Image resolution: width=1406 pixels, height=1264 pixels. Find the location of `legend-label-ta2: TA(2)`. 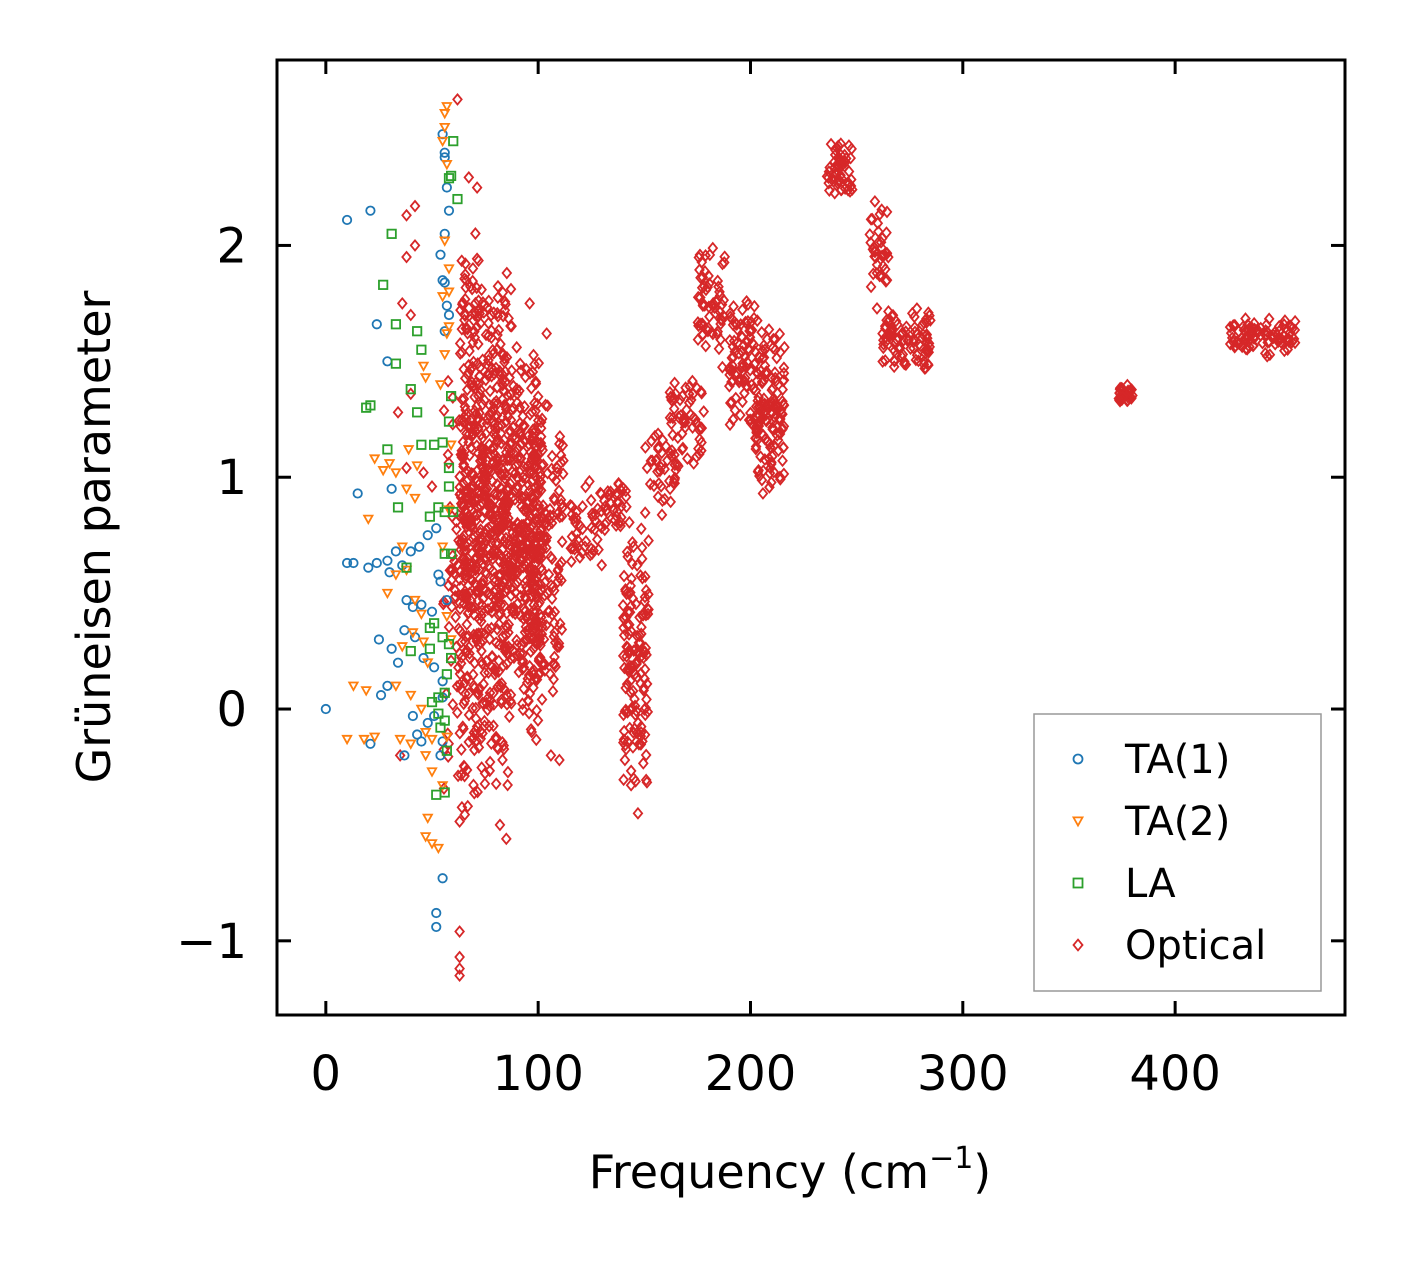

legend-label-ta2: TA(2) is located at coordinates (1177, 822).